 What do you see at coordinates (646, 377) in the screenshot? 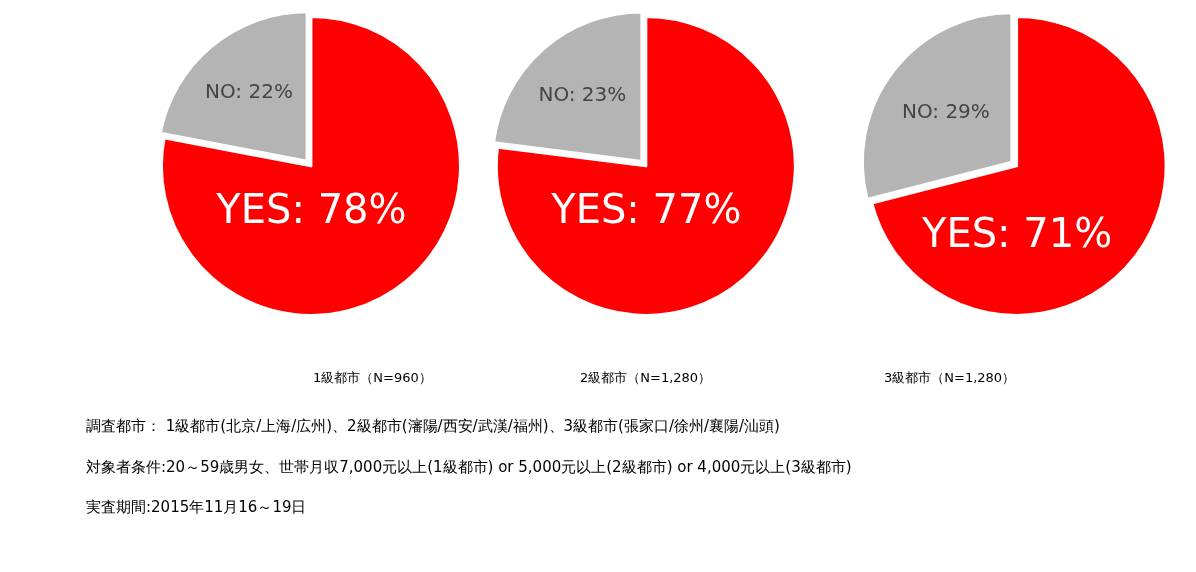
I see `text: 2級都市（N=1,280）` at bounding box center [646, 377].